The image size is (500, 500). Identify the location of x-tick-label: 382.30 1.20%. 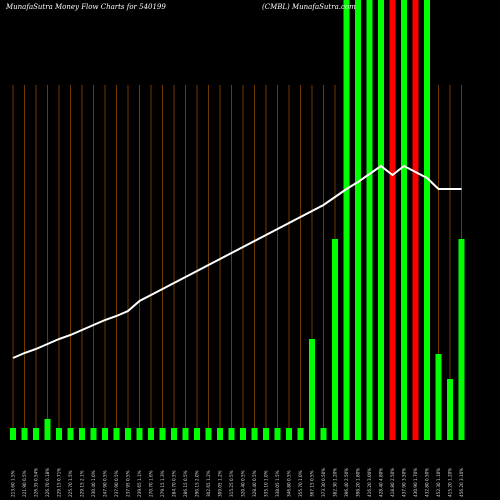
(335, 482).